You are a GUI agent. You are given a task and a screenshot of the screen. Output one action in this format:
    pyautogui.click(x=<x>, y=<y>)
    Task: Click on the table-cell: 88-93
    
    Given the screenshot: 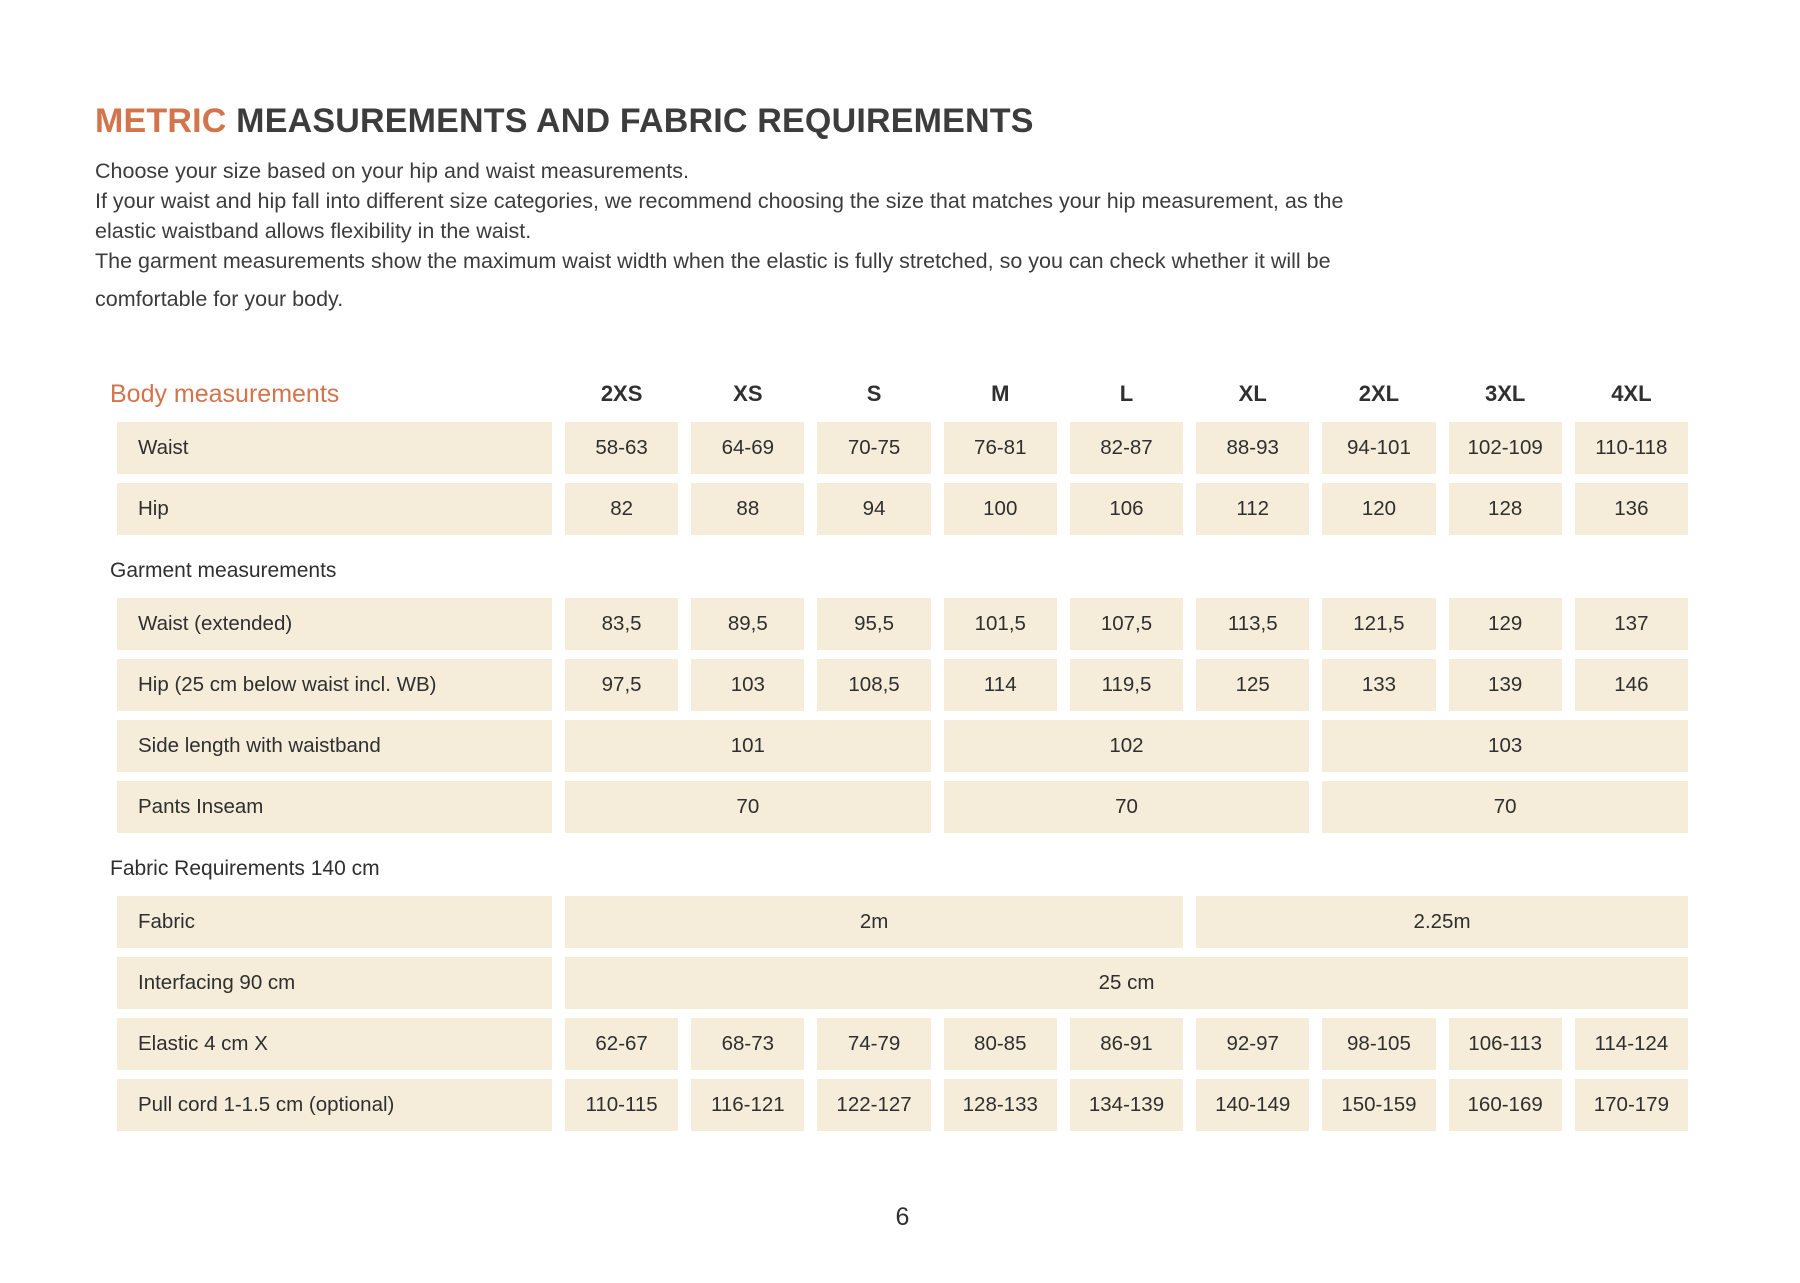 What is the action you would take?
    pyautogui.click(x=1253, y=448)
    